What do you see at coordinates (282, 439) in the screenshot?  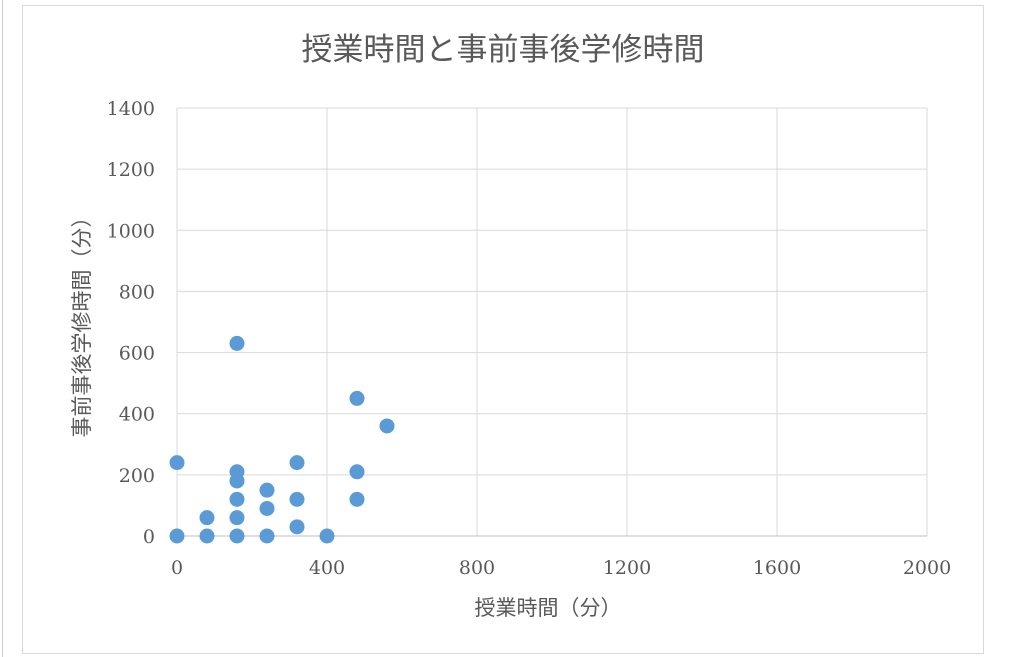 I see `data-points` at bounding box center [282, 439].